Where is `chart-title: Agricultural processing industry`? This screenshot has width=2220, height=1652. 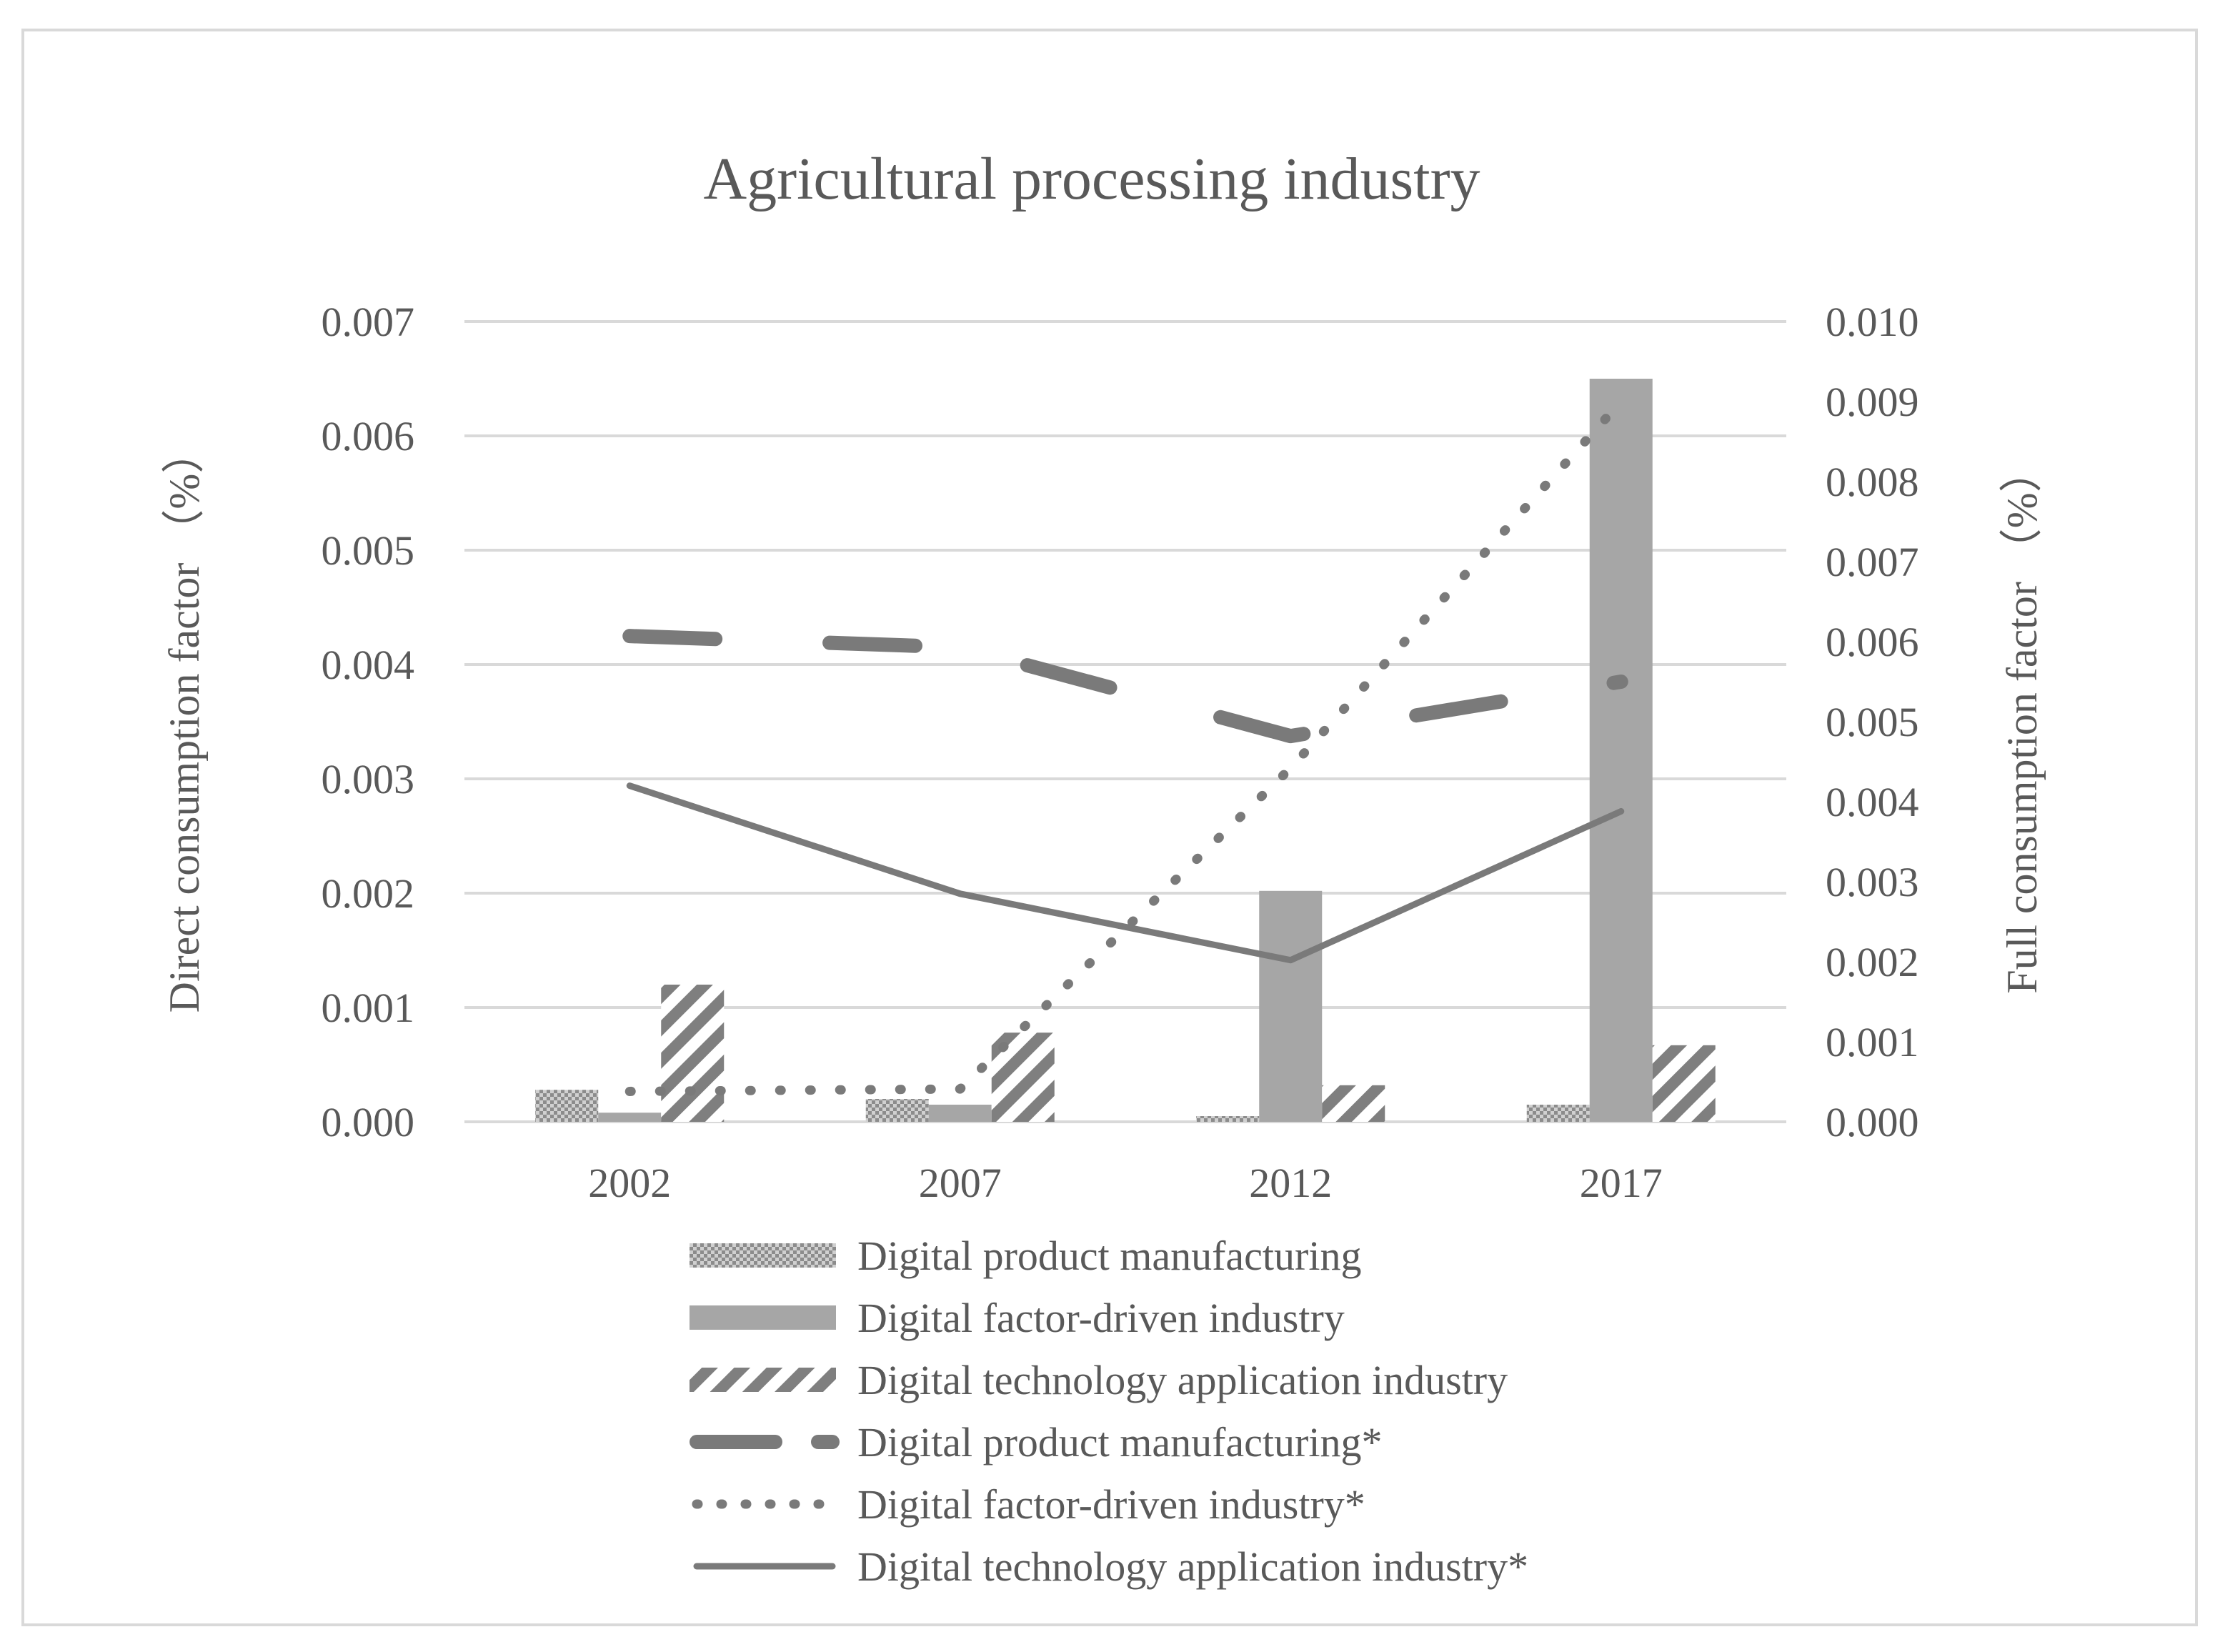 chart-title: Agricultural processing industry is located at coordinates (1091, 179).